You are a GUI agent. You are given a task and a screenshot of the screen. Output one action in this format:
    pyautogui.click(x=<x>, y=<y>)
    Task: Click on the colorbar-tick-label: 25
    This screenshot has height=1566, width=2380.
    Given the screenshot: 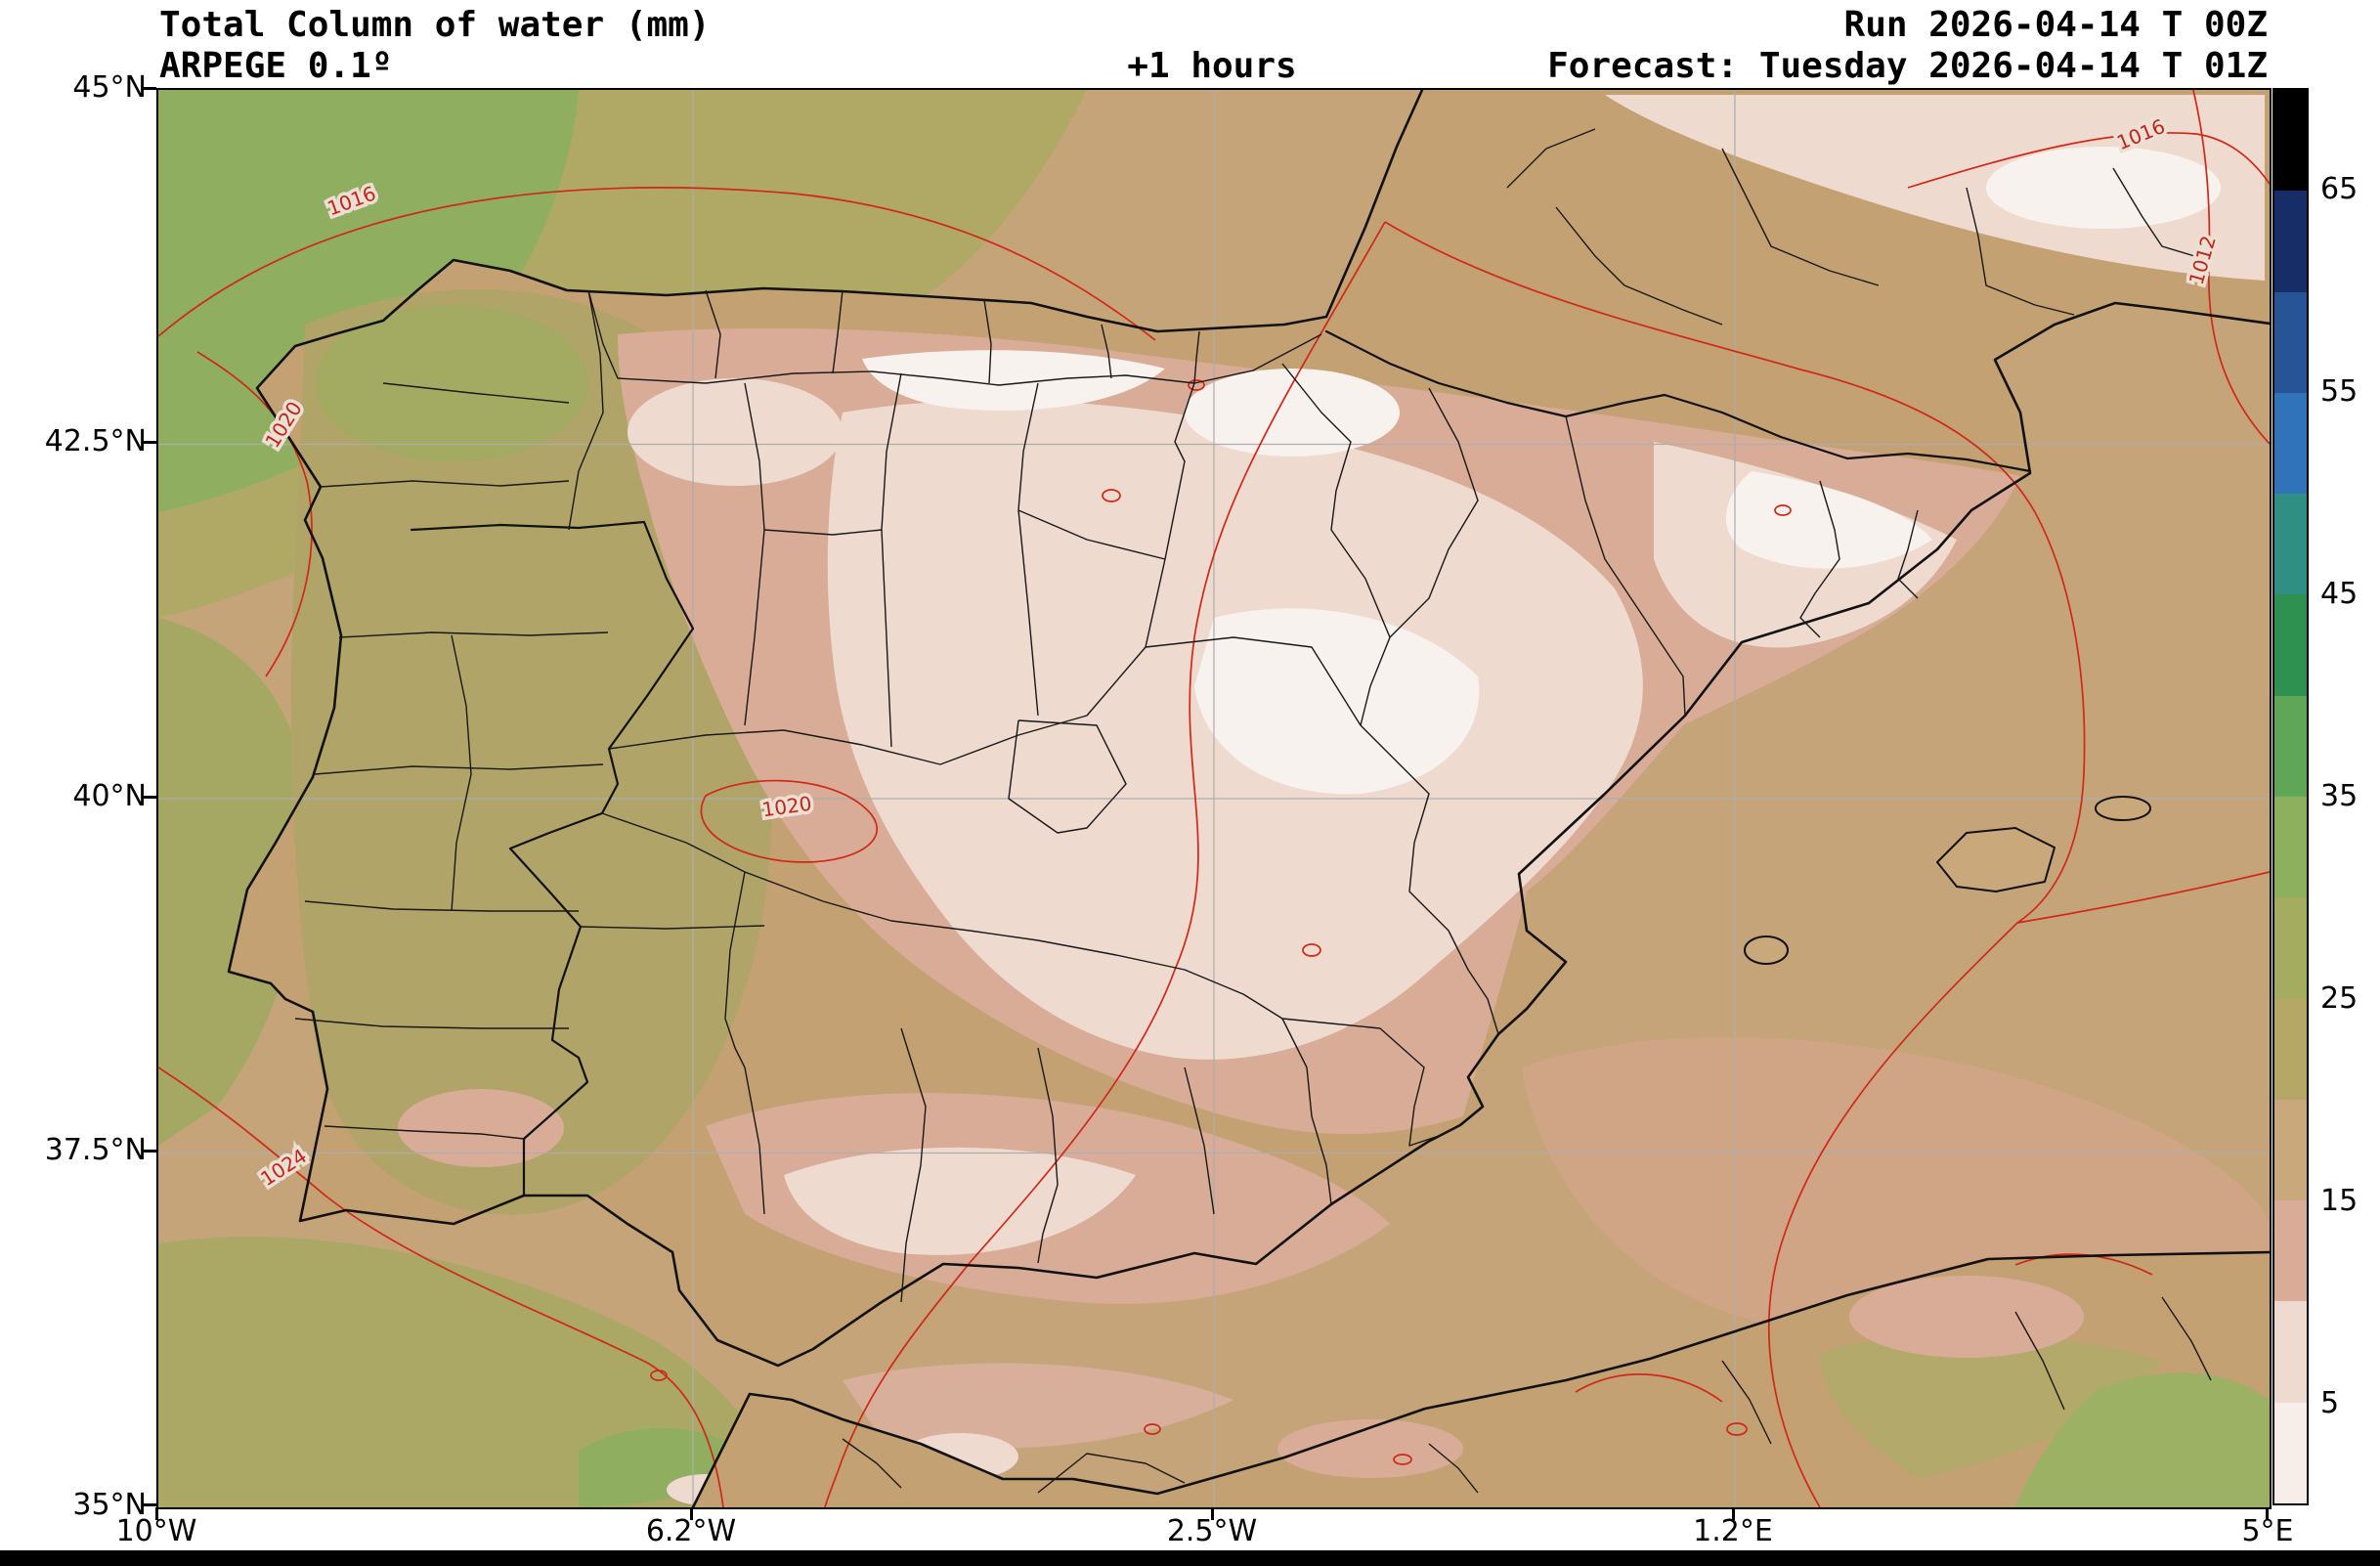 What is the action you would take?
    pyautogui.click(x=2339, y=998)
    